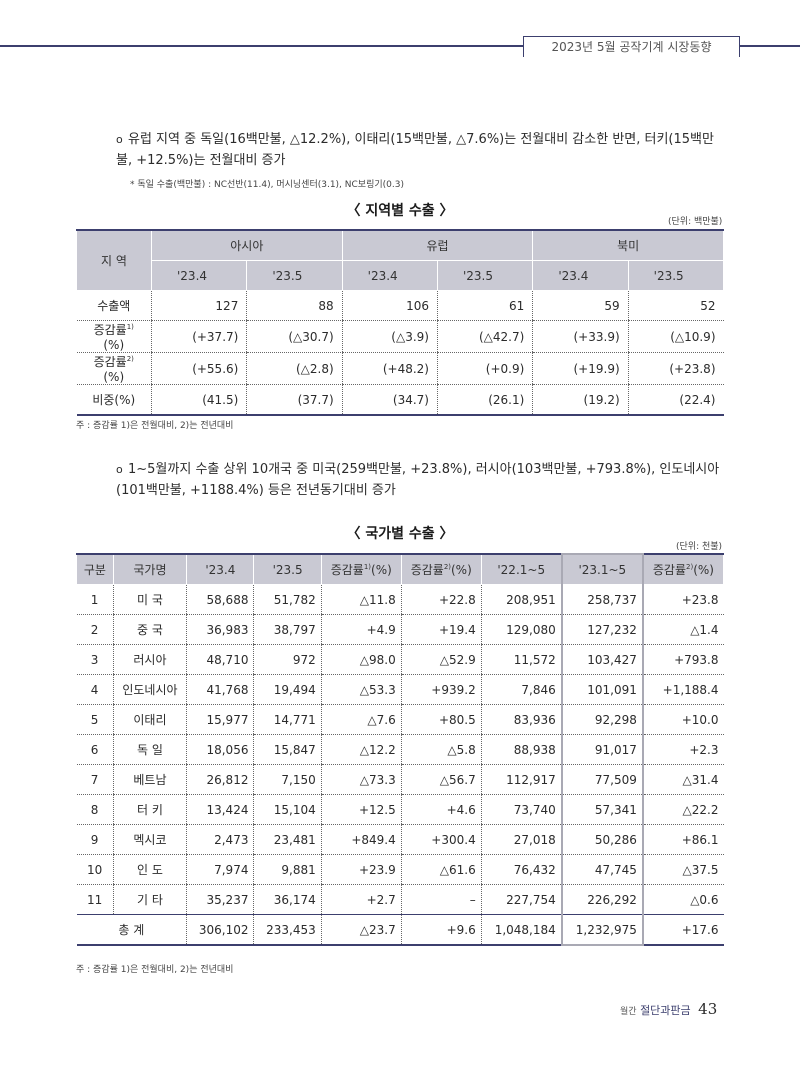  Describe the element at coordinates (521, 749) in the screenshot. I see `table-cell: 88,938` at that location.